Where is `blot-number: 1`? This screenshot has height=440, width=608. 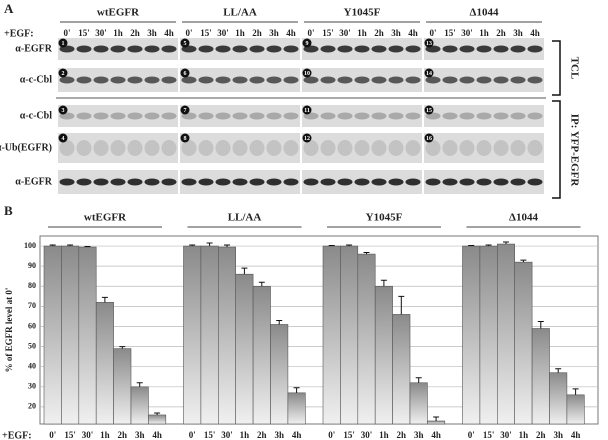
blot-number: 1 is located at coordinates (63, 44).